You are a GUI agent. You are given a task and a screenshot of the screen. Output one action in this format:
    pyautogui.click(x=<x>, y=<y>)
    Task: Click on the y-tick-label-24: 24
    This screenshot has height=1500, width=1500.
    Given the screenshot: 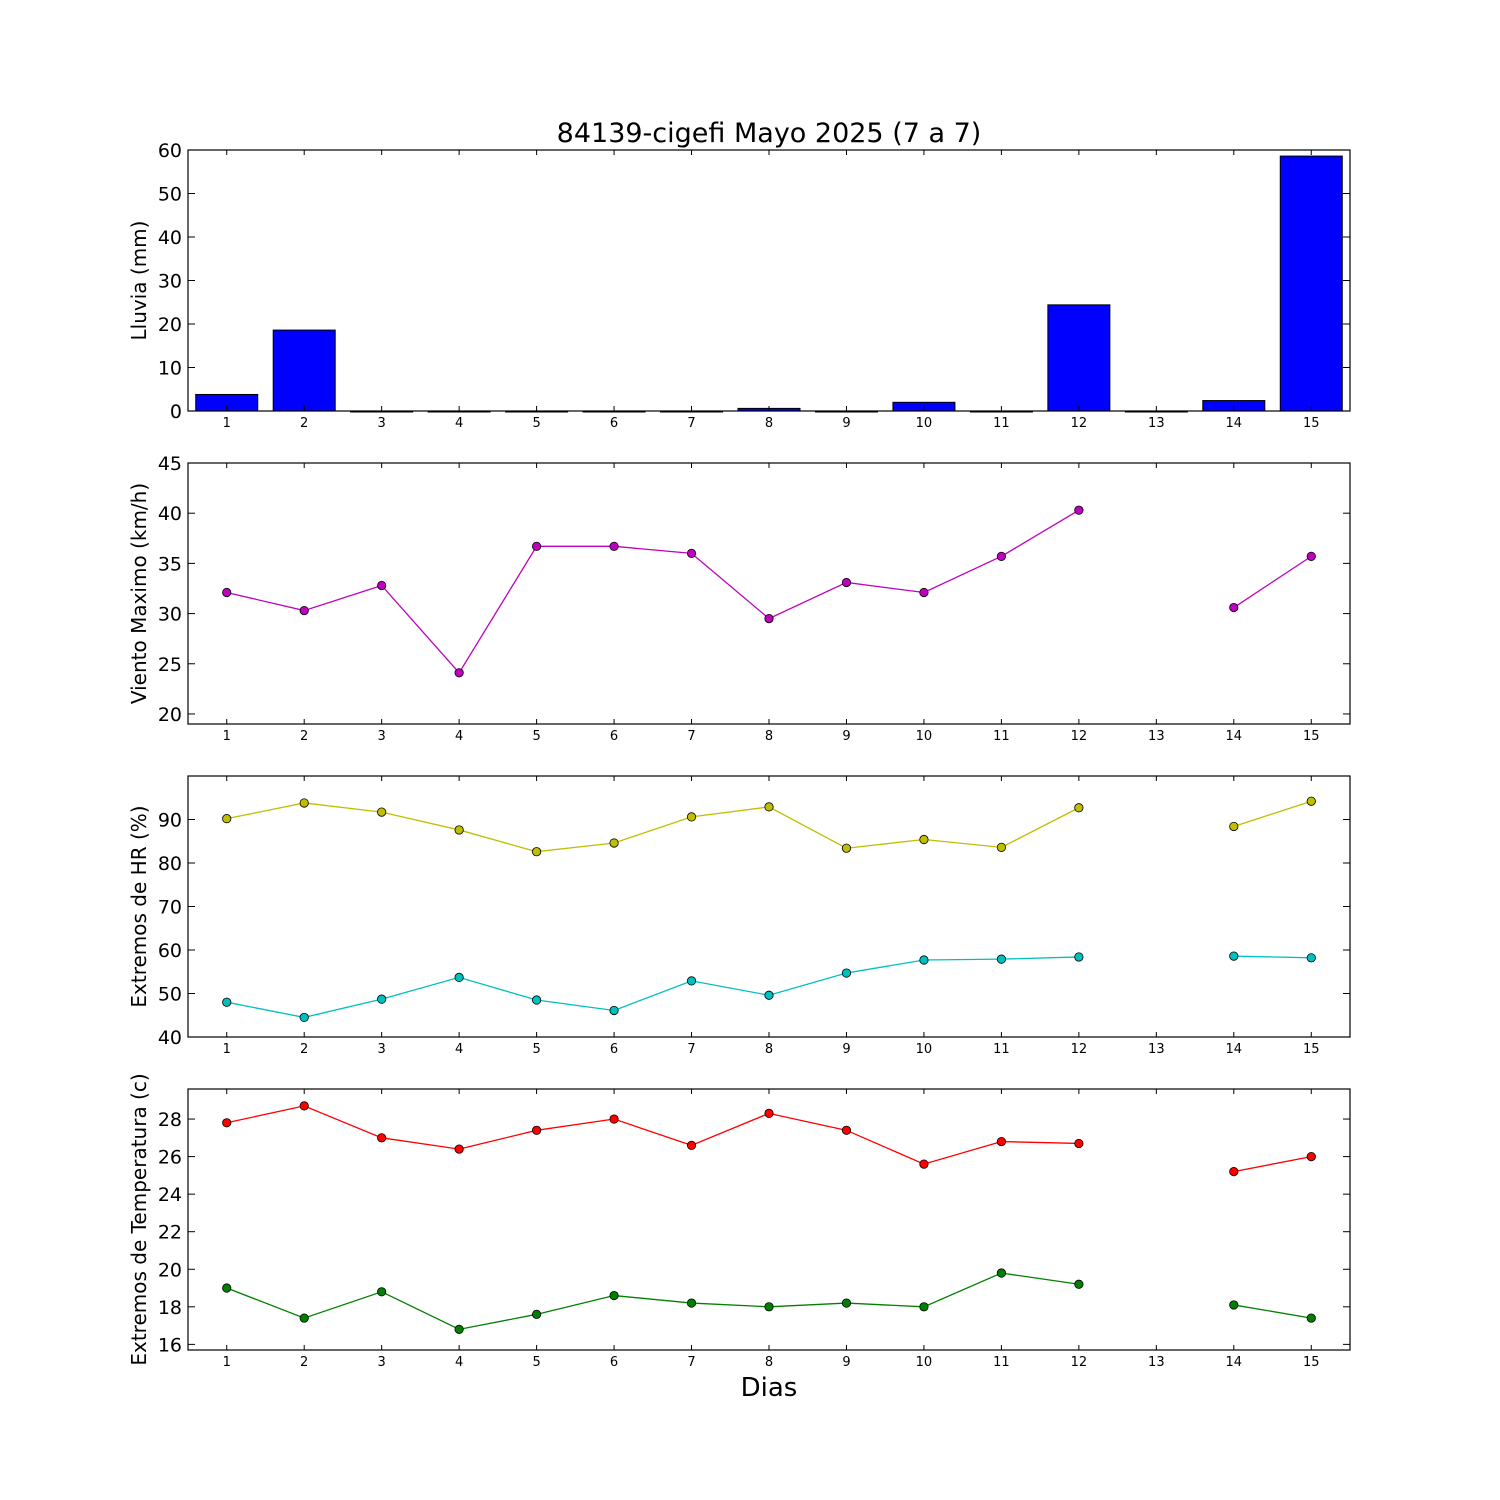 What is the action you would take?
    pyautogui.click(x=170, y=1195)
    